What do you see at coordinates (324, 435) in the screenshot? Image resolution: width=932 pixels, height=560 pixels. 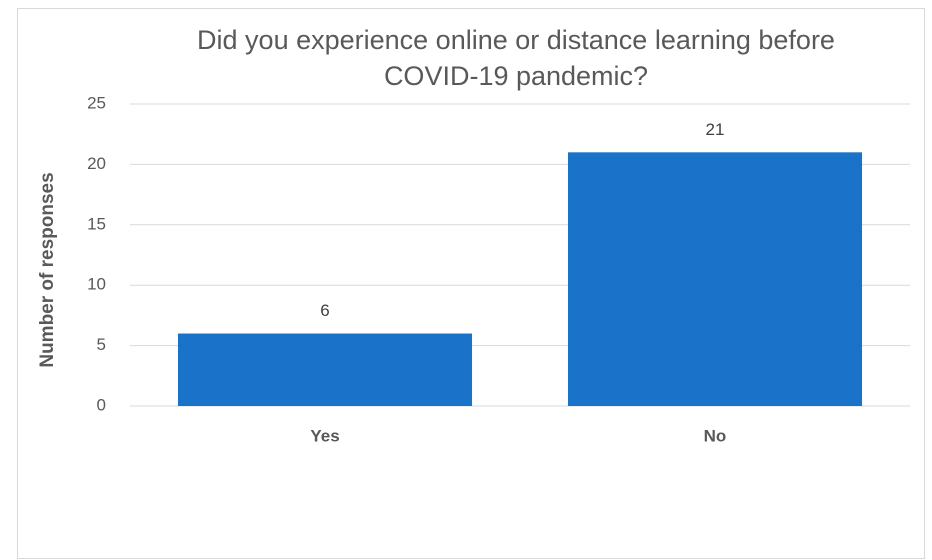 I see `x-tick-label: Yes` at bounding box center [324, 435].